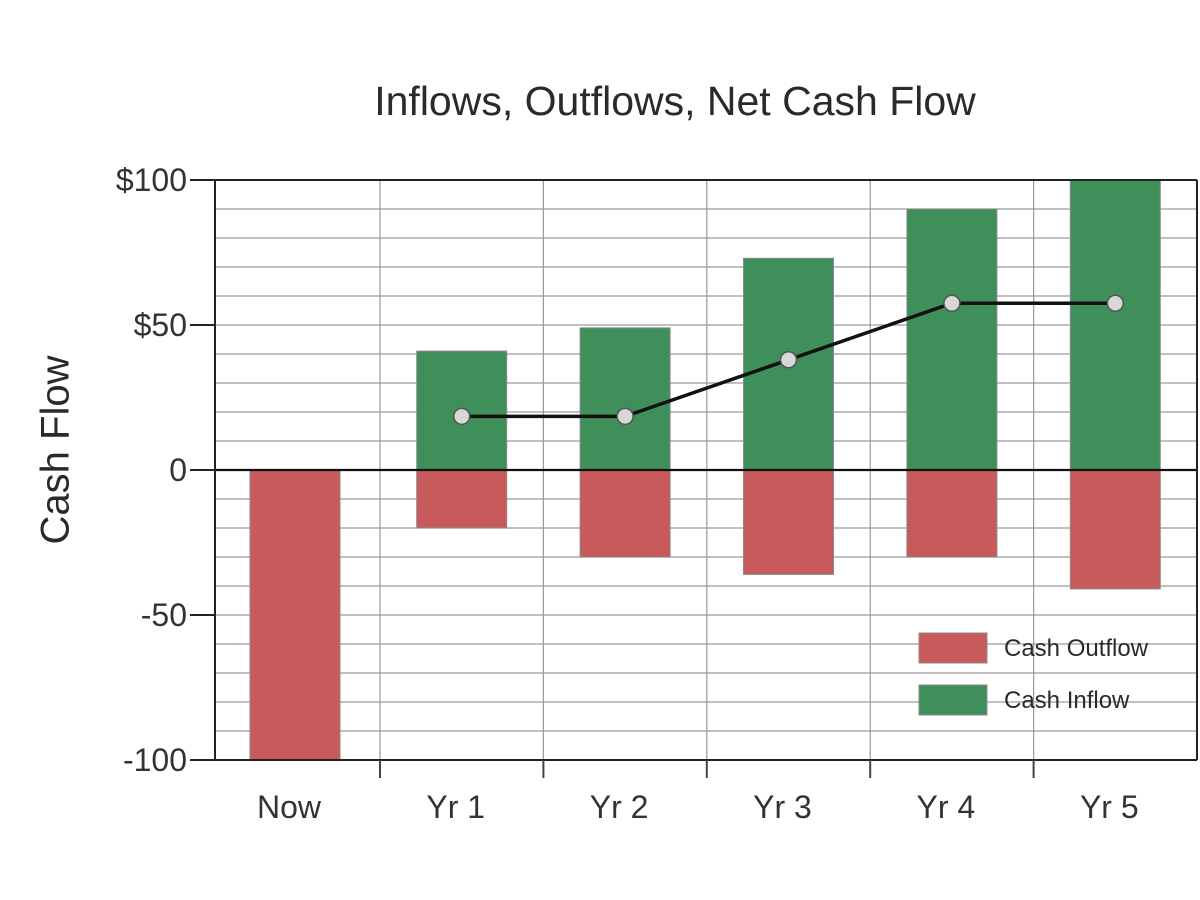 The width and height of the screenshot is (1200, 900). I want to click on y-tick-label: -50, so click(164, 615).